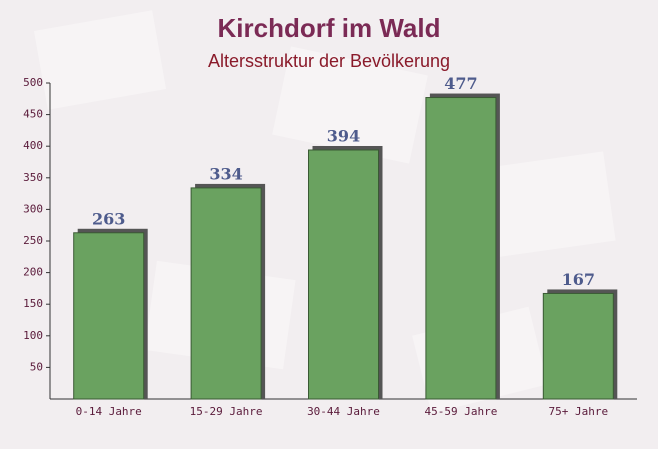 This screenshot has height=454, width=658. Describe the element at coordinates (33, 303) in the screenshot. I see `y-tick-label: 150` at that location.